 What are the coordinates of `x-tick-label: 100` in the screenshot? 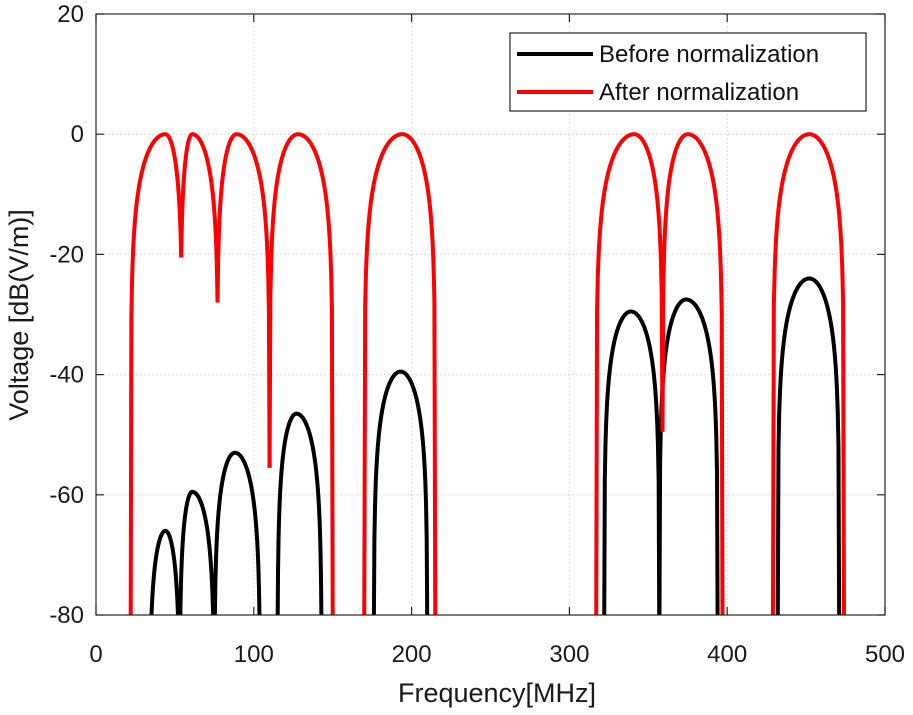 It's located at (254, 654).